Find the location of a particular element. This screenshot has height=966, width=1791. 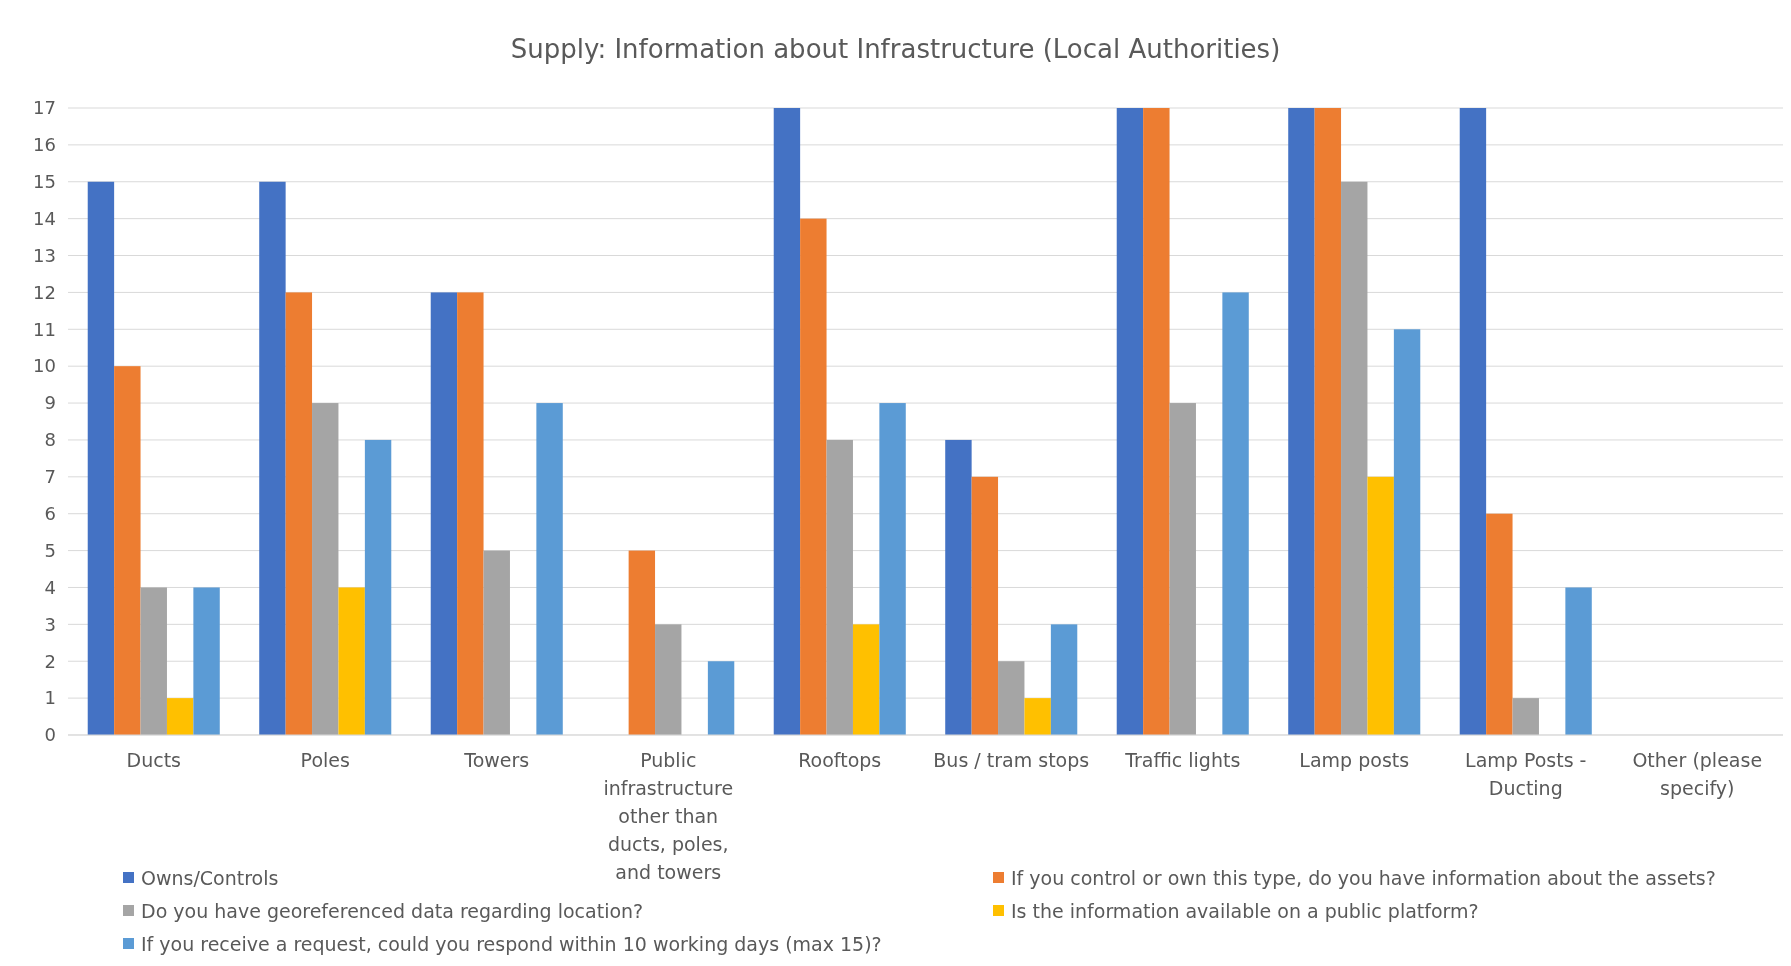

y-tick-label: 13 is located at coordinates (44, 255).